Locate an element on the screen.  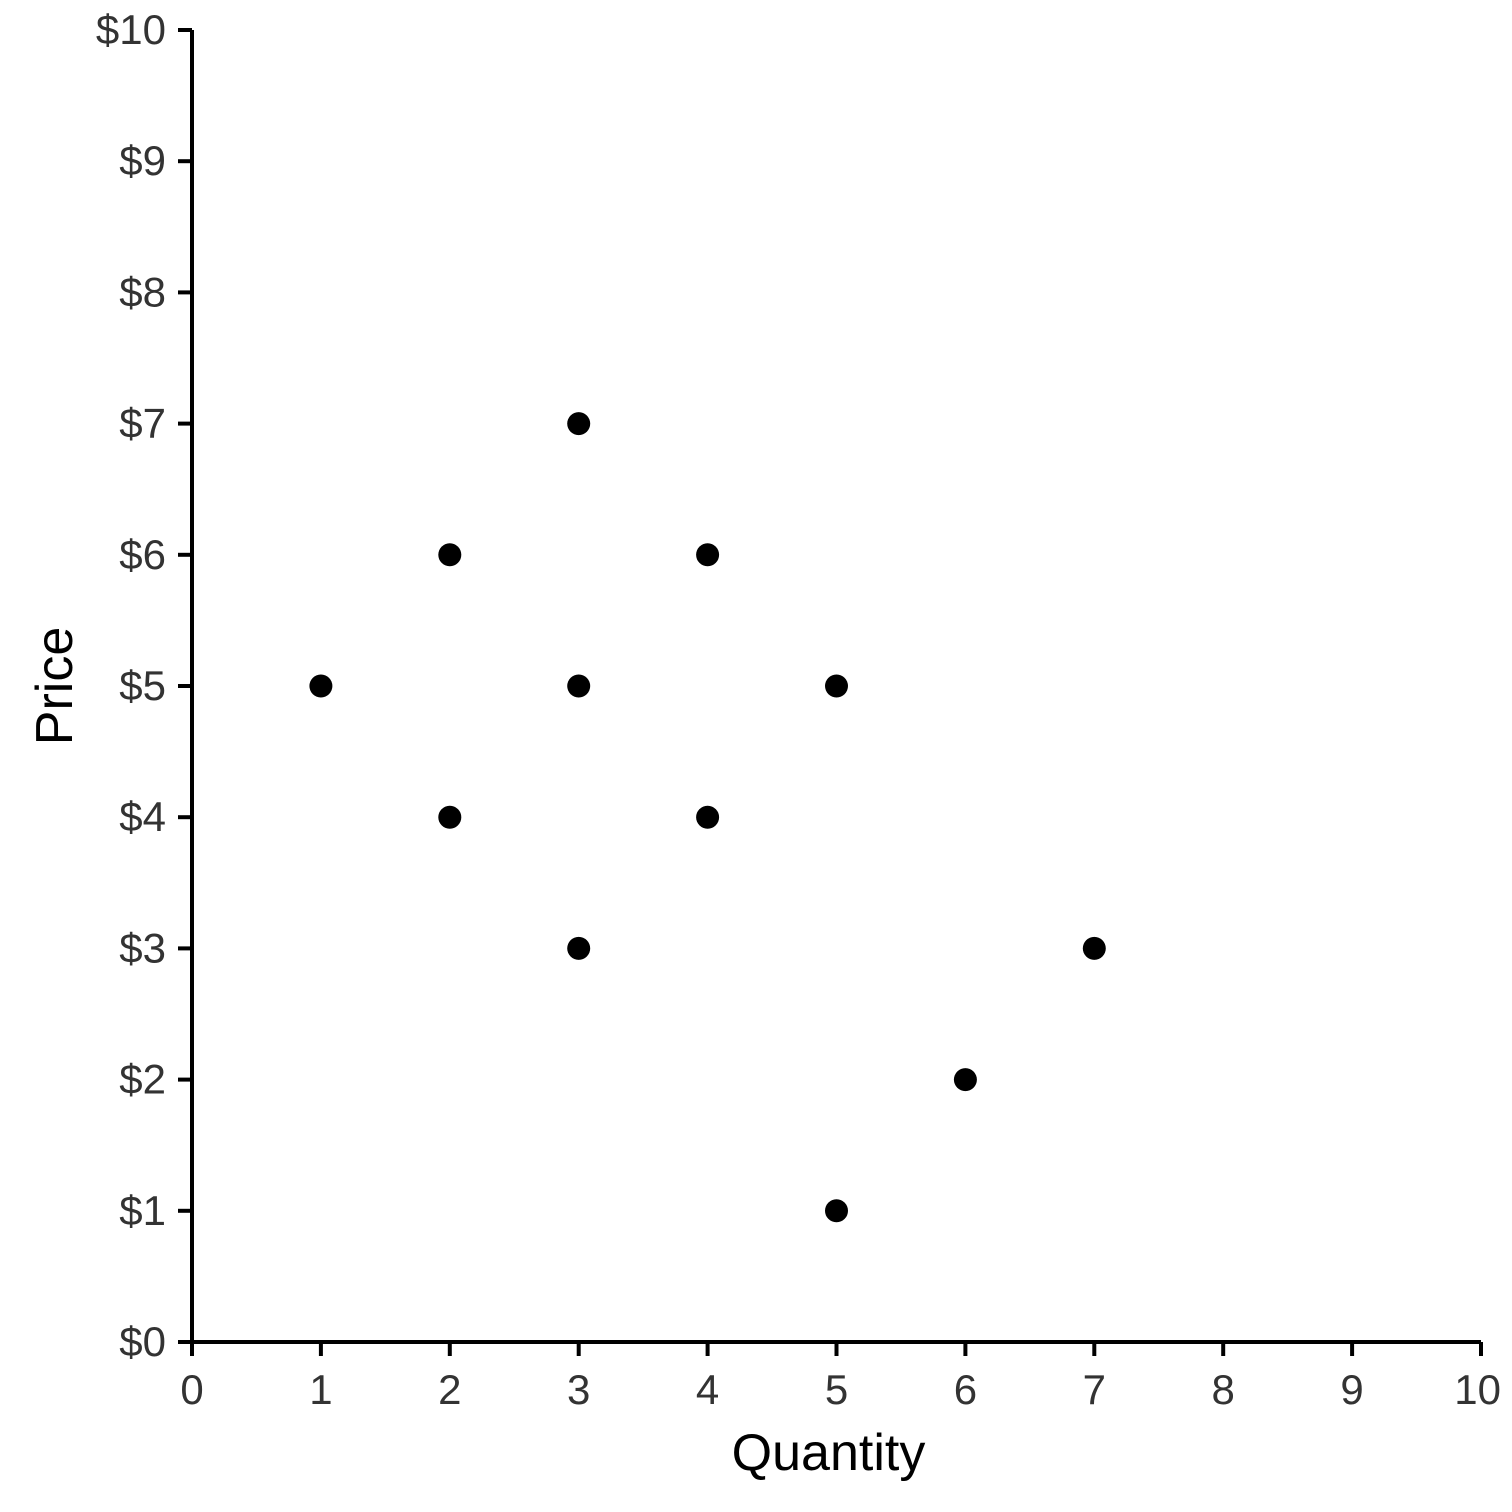
x-axis-ticks: 0 1 2 3 4 5 6 7 8 9 10 is located at coordinates (840, 1377).